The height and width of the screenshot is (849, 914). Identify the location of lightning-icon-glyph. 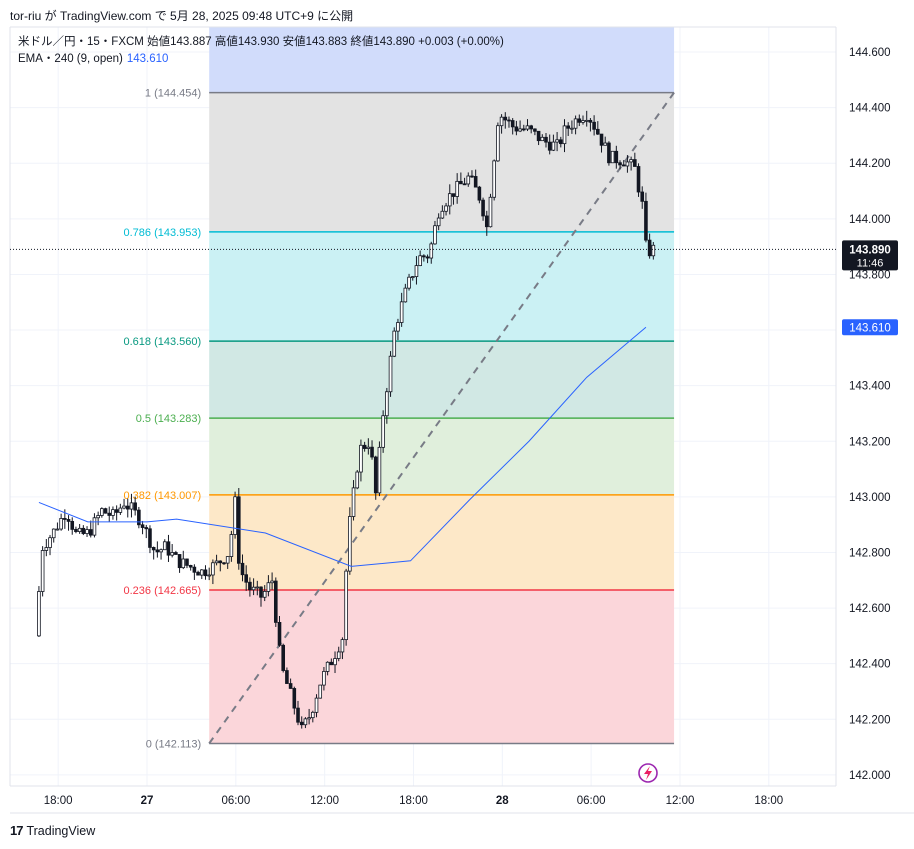
(648, 773).